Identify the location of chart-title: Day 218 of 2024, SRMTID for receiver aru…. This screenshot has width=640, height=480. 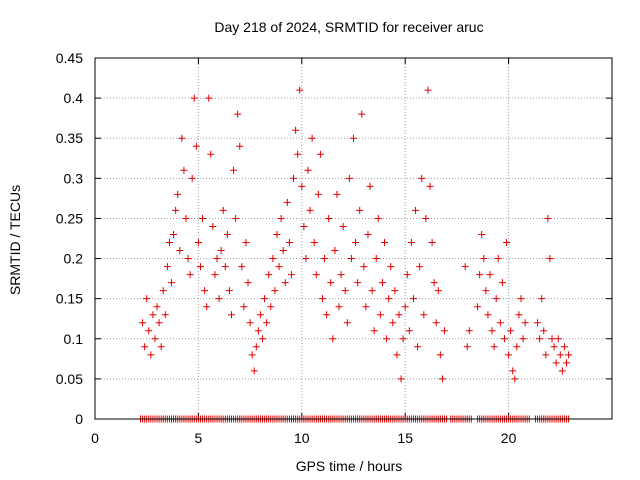
(348, 27).